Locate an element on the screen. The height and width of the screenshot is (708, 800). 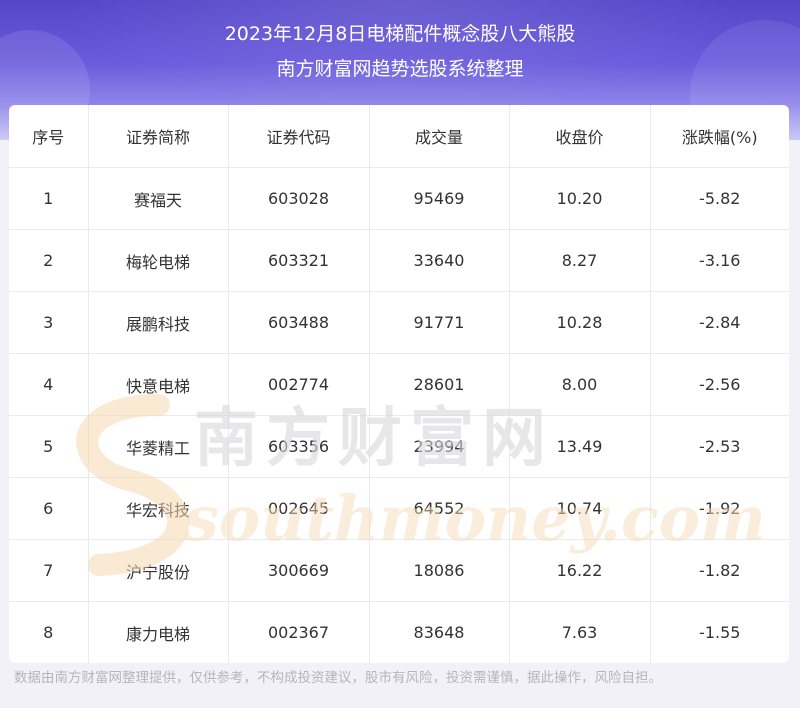
cell-change: -5.82 is located at coordinates (719, 198).